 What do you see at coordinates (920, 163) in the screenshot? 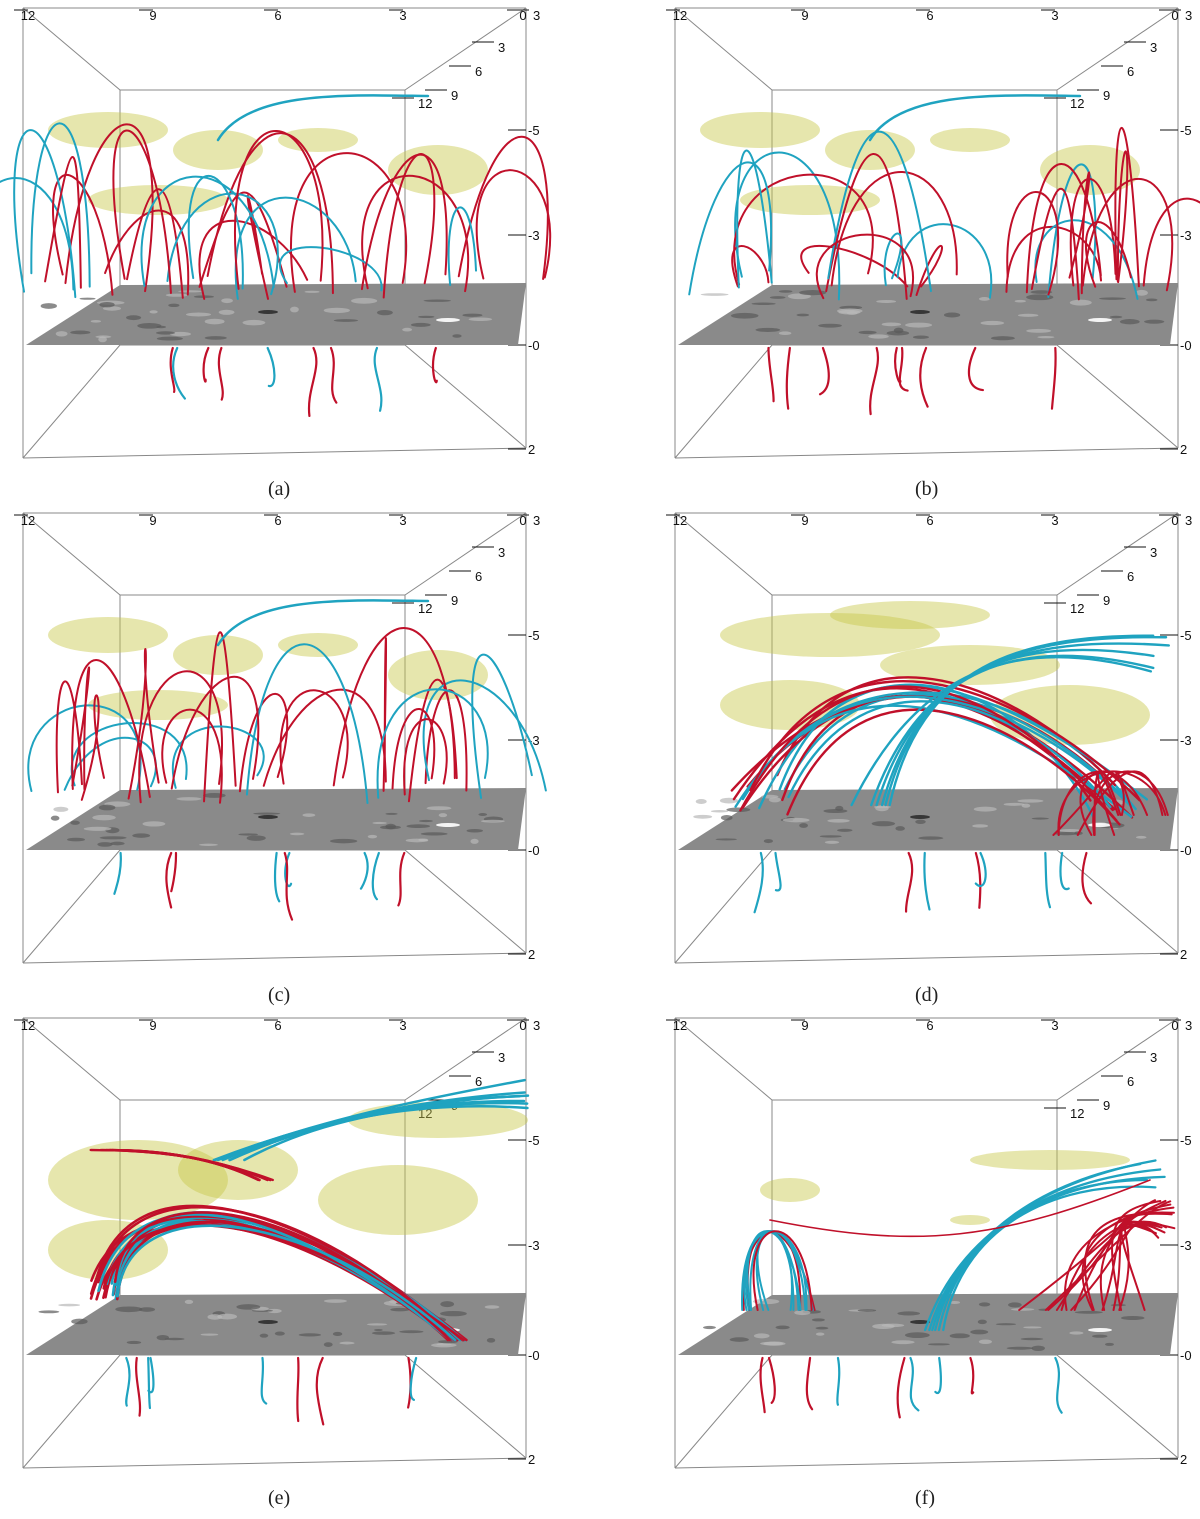
I see `current-volume` at bounding box center [920, 163].